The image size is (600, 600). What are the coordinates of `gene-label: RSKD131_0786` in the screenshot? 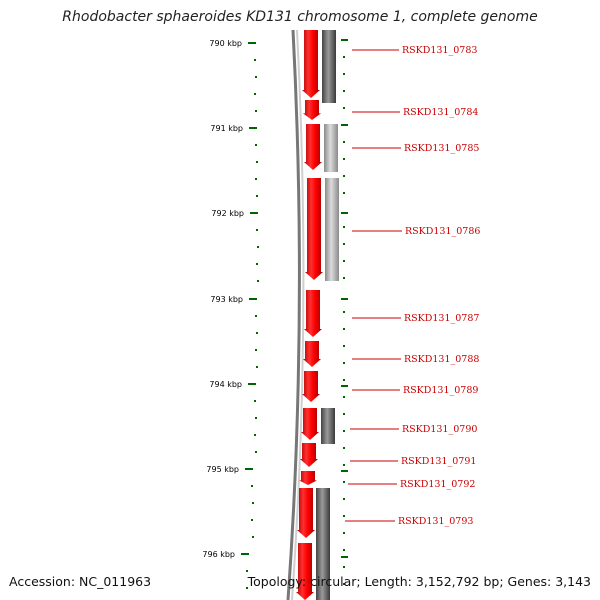 It's located at (442, 231).